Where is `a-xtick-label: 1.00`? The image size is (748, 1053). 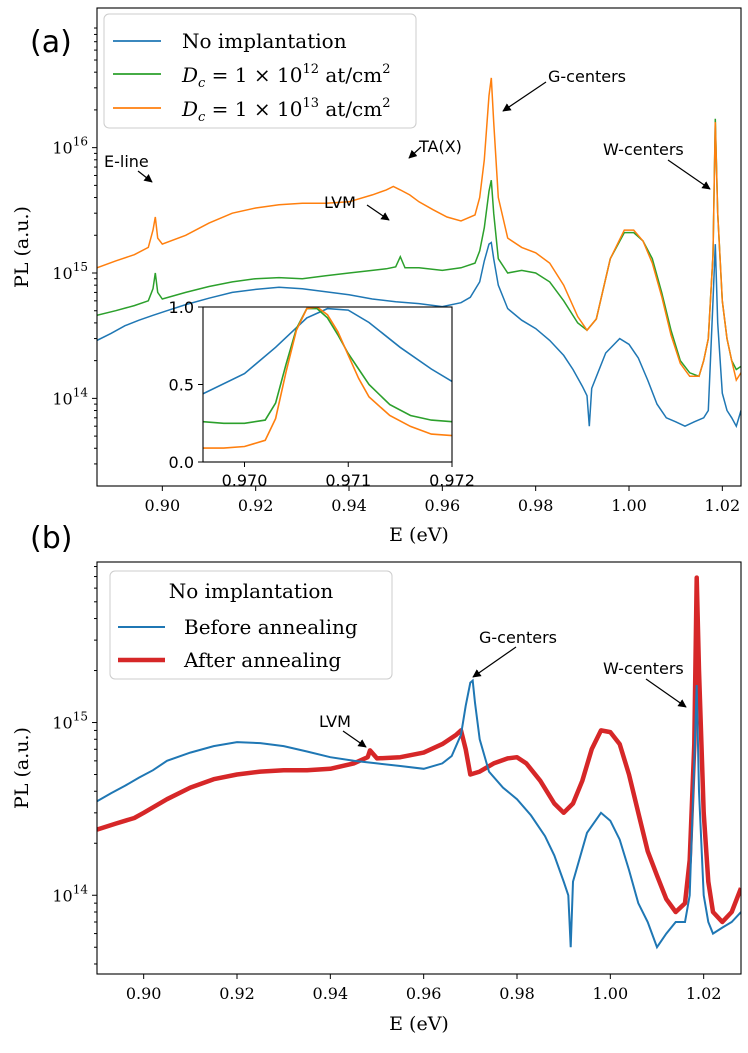 a-xtick-label: 1.00 is located at coordinates (629, 505).